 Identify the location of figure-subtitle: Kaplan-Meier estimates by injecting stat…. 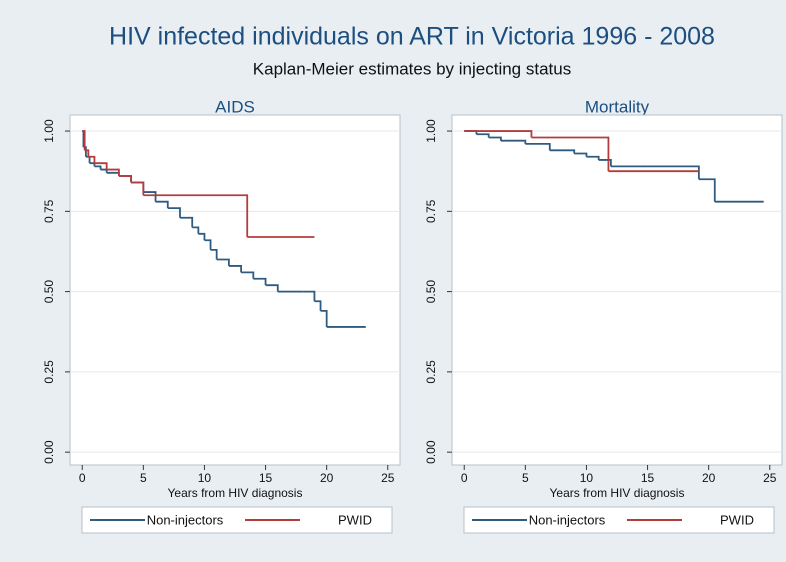
(412, 68).